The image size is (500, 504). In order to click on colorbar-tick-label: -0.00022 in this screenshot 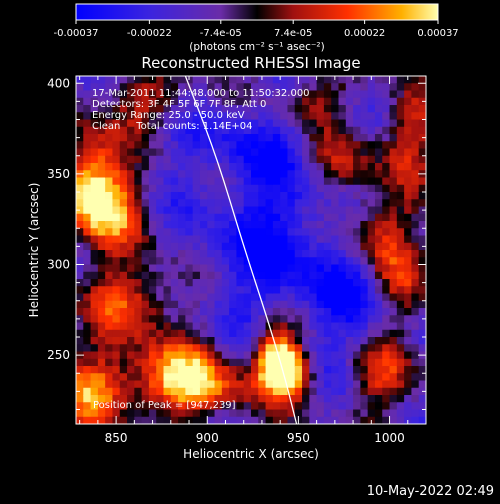, I will do `click(149, 33)`.